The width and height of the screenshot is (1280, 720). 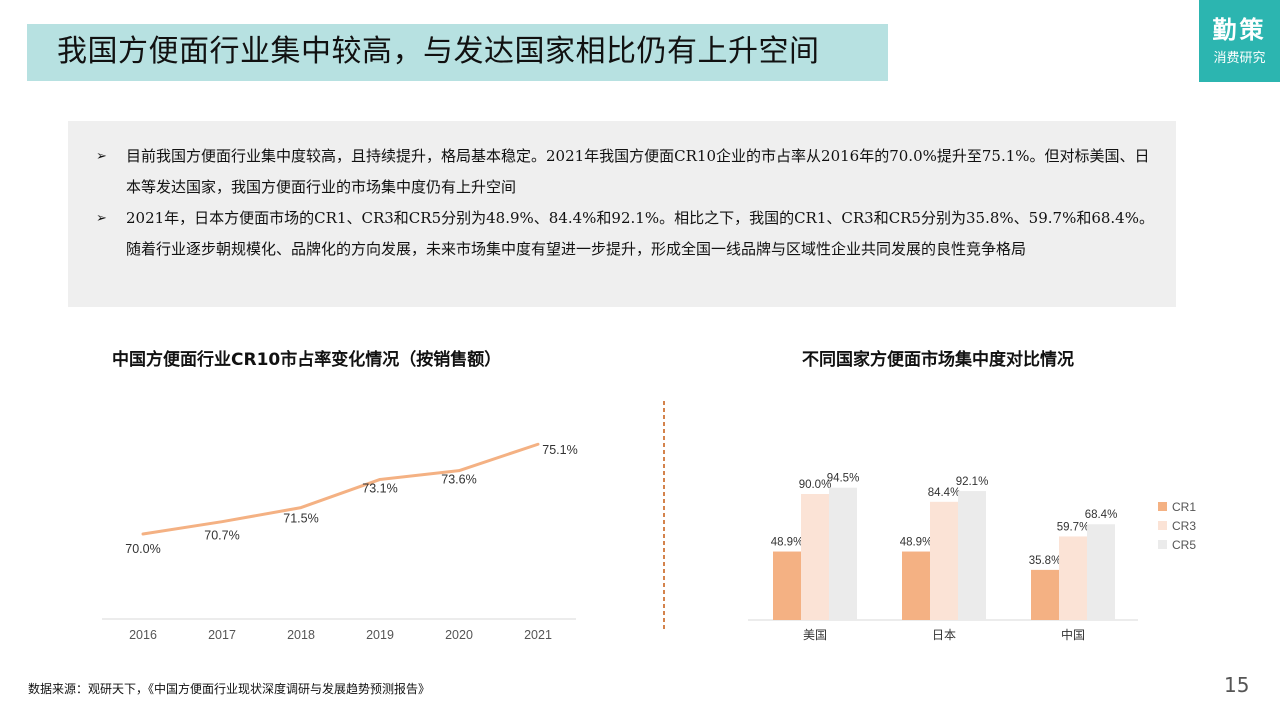 I want to click on x-tick-label: 2018, so click(x=301, y=635).